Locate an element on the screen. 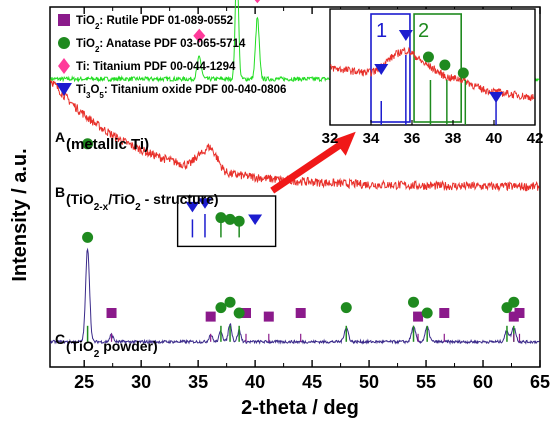 The width and height of the screenshot is (550, 437). inset-x-tick-label: 34 is located at coordinates (371, 138).